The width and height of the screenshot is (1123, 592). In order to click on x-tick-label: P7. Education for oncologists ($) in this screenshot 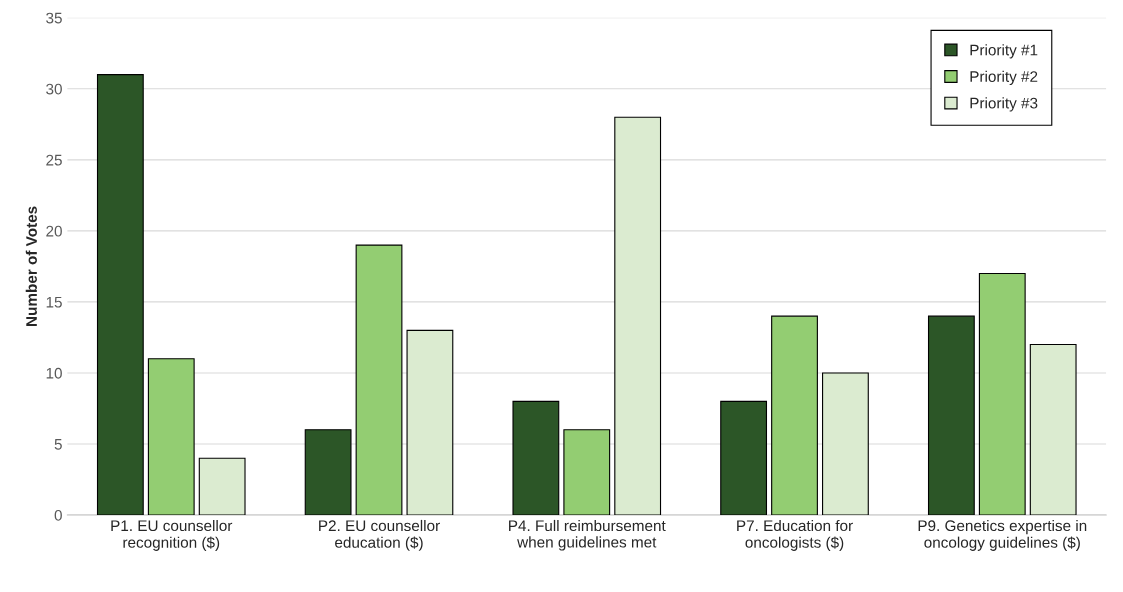, I will do `click(795, 535)`.